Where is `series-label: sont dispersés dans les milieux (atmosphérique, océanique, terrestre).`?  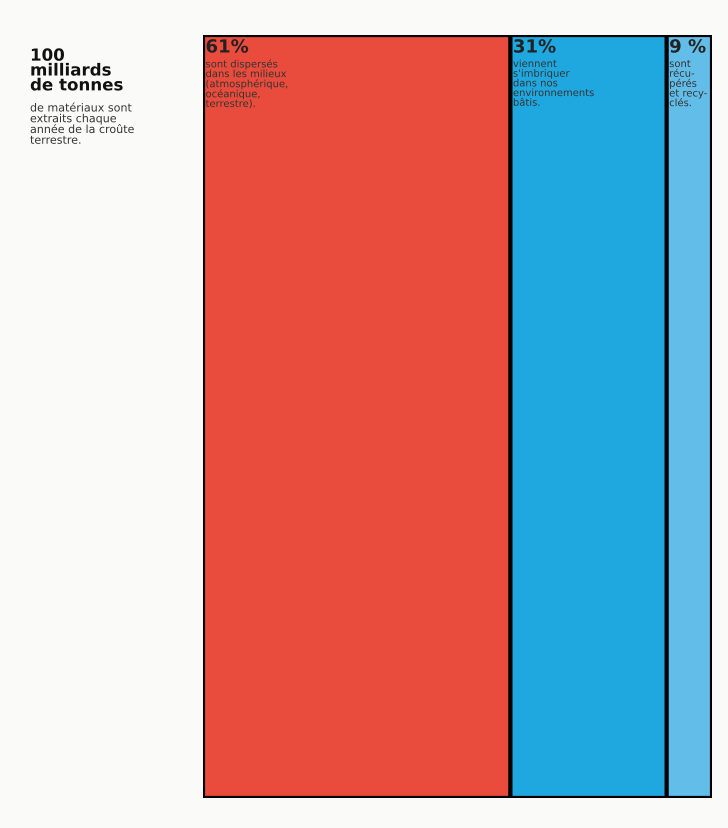 series-label: sont dispersés dans les milieux (atmosphérique, océanique, terrestre). is located at coordinates (247, 83).